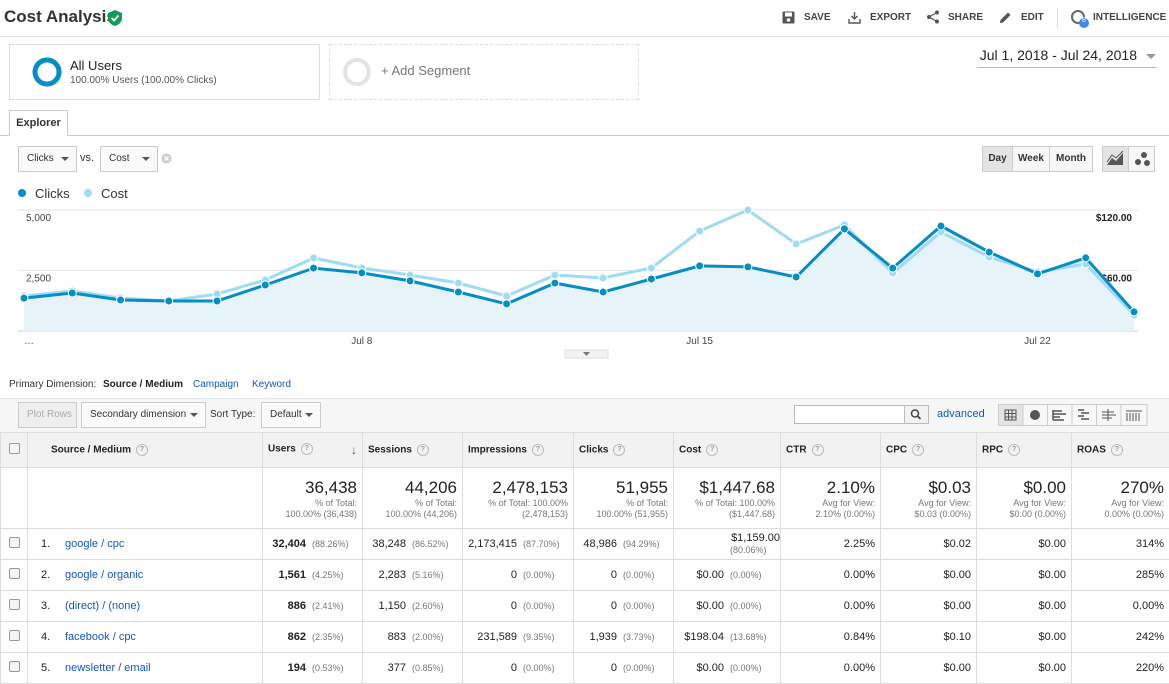  What do you see at coordinates (484, 72) in the screenshot?
I see `add-segment-card` at bounding box center [484, 72].